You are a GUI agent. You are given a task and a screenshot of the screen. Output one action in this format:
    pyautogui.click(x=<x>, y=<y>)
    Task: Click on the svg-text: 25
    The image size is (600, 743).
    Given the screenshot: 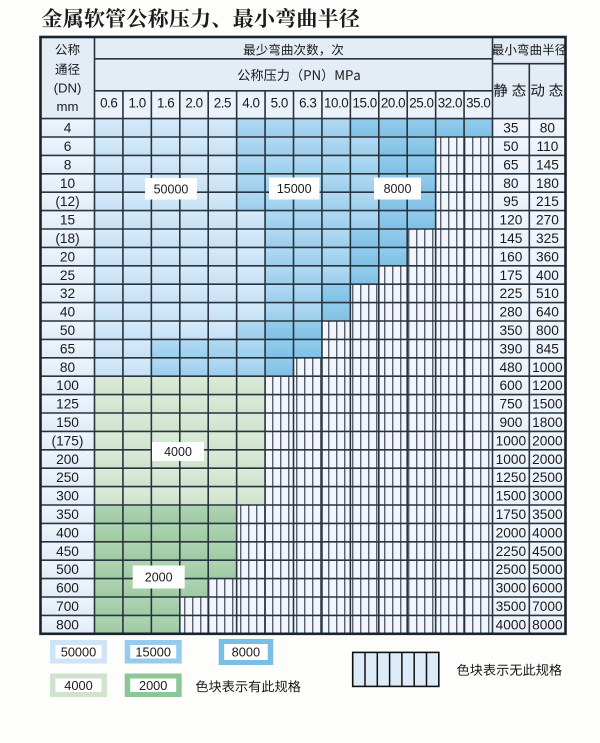 What is the action you would take?
    pyautogui.click(x=68, y=275)
    